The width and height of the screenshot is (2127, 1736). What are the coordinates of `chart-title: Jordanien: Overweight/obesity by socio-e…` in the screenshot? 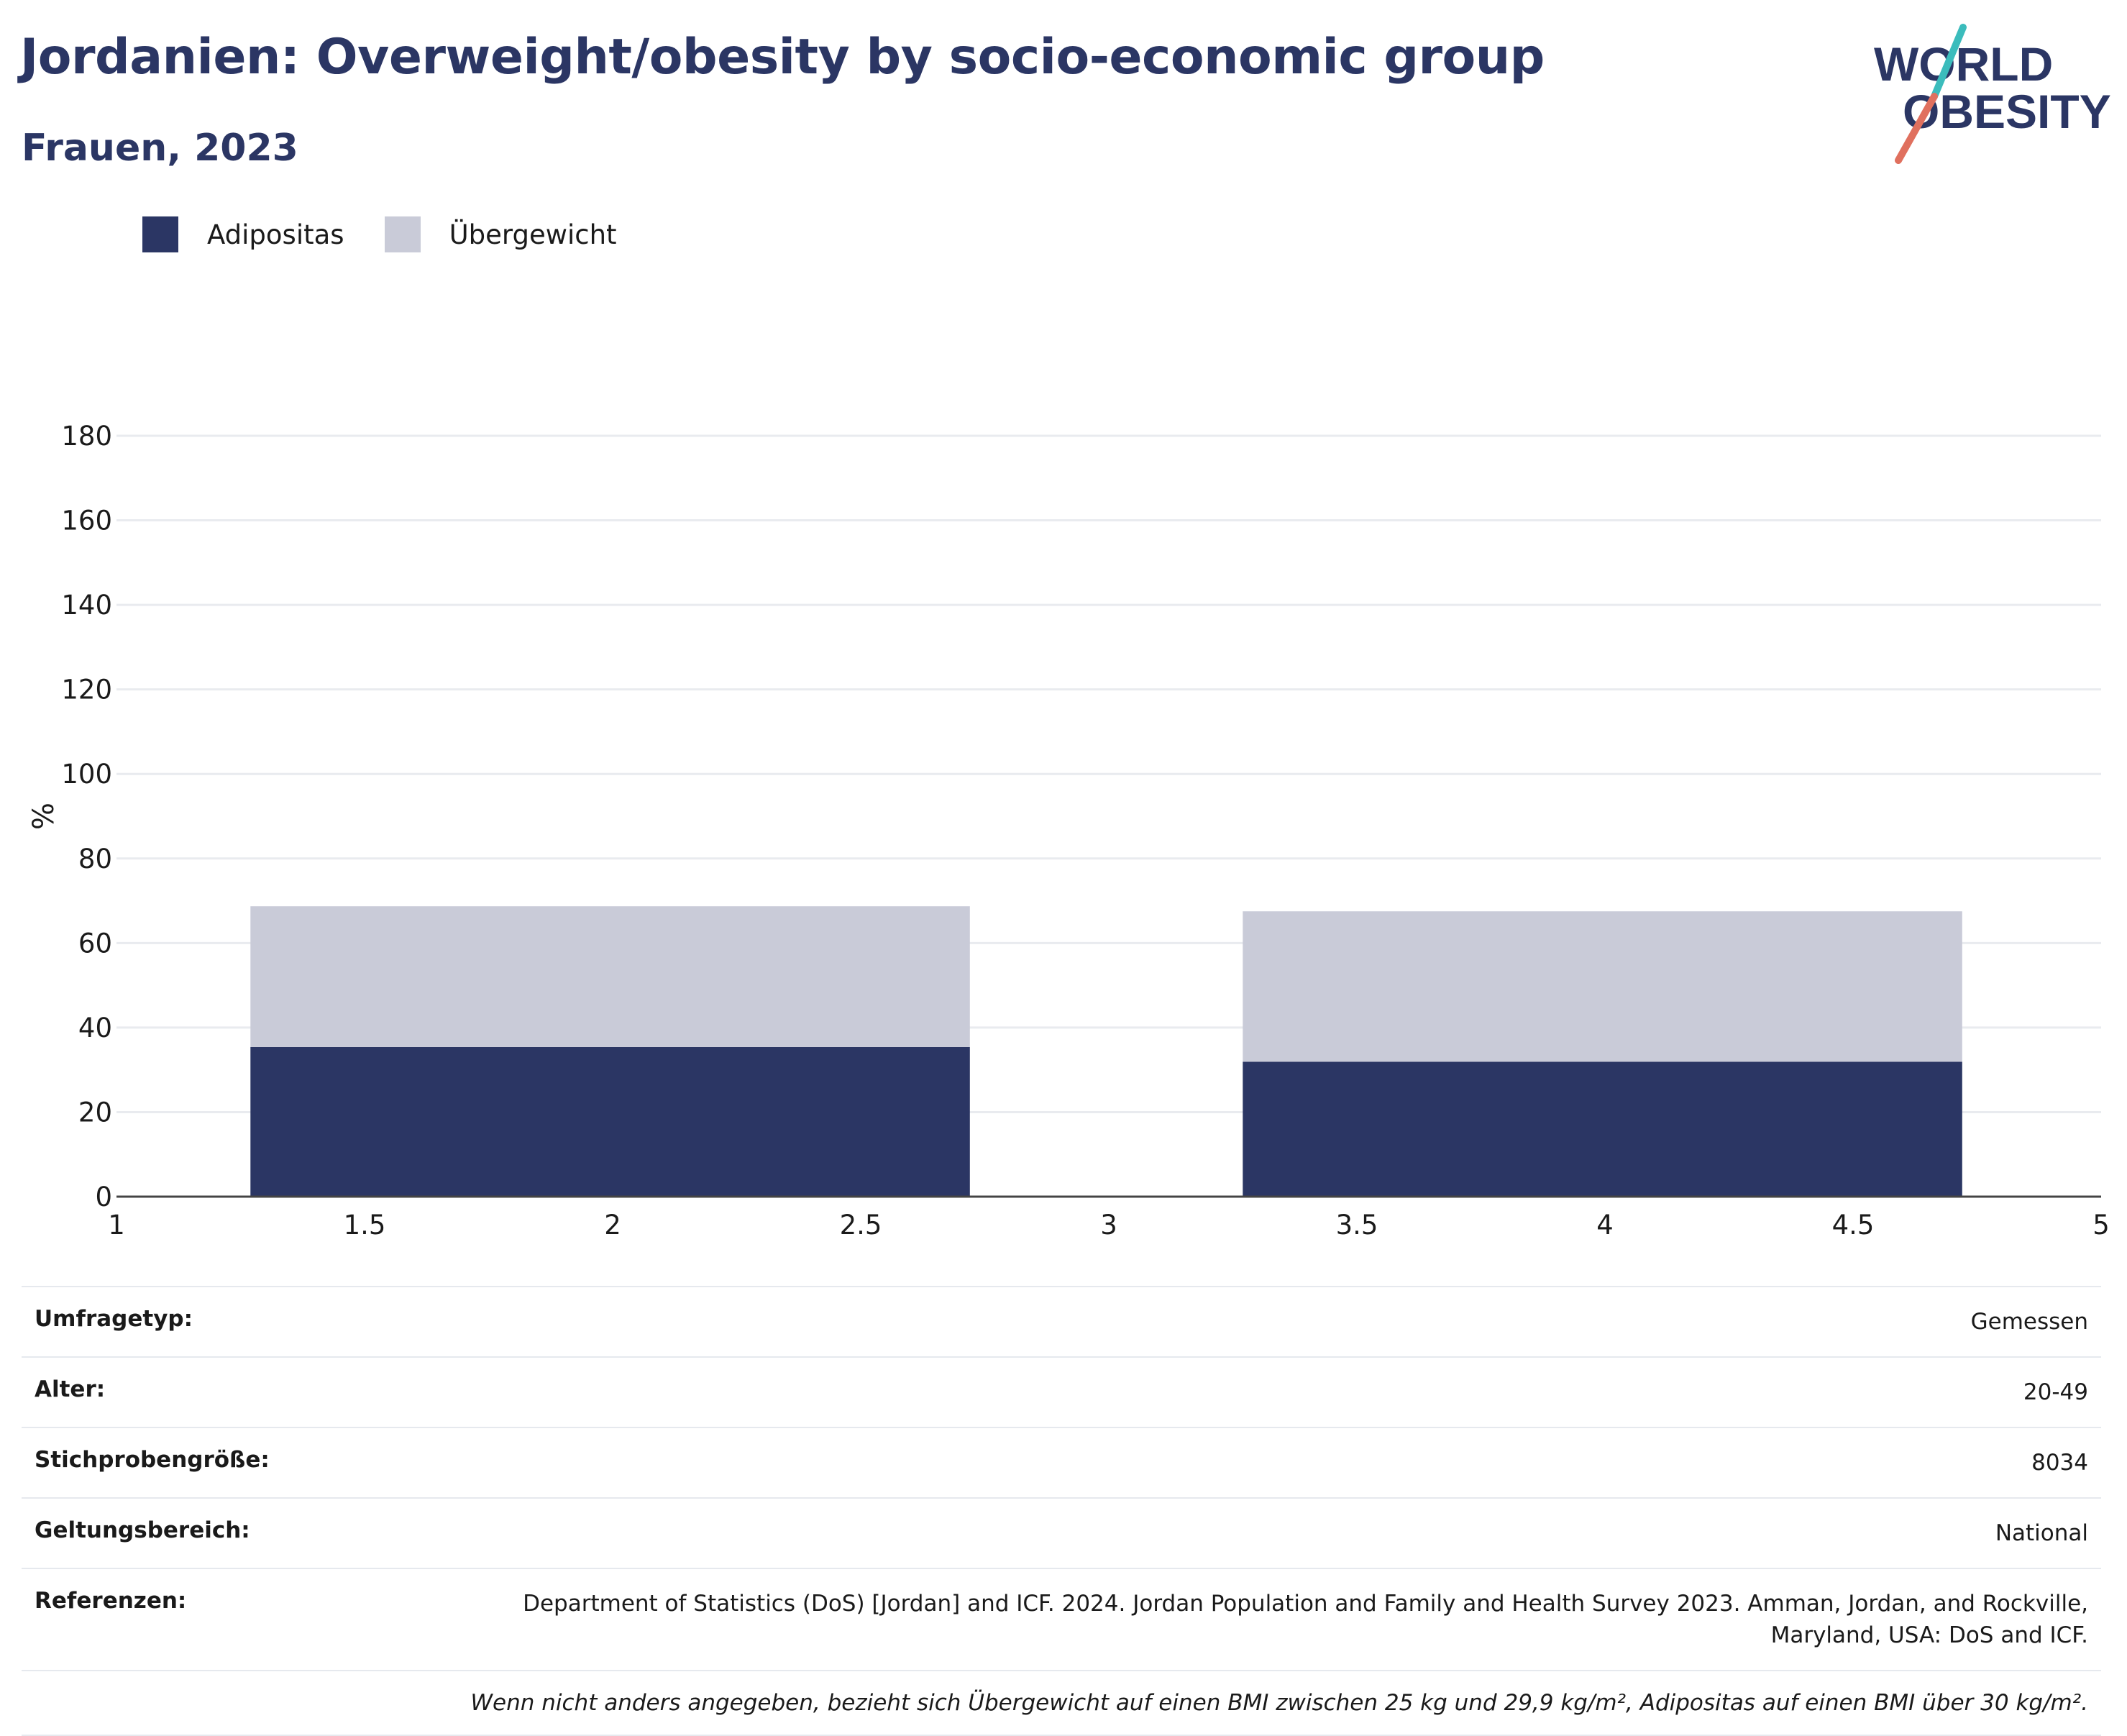 It's located at (783, 58).